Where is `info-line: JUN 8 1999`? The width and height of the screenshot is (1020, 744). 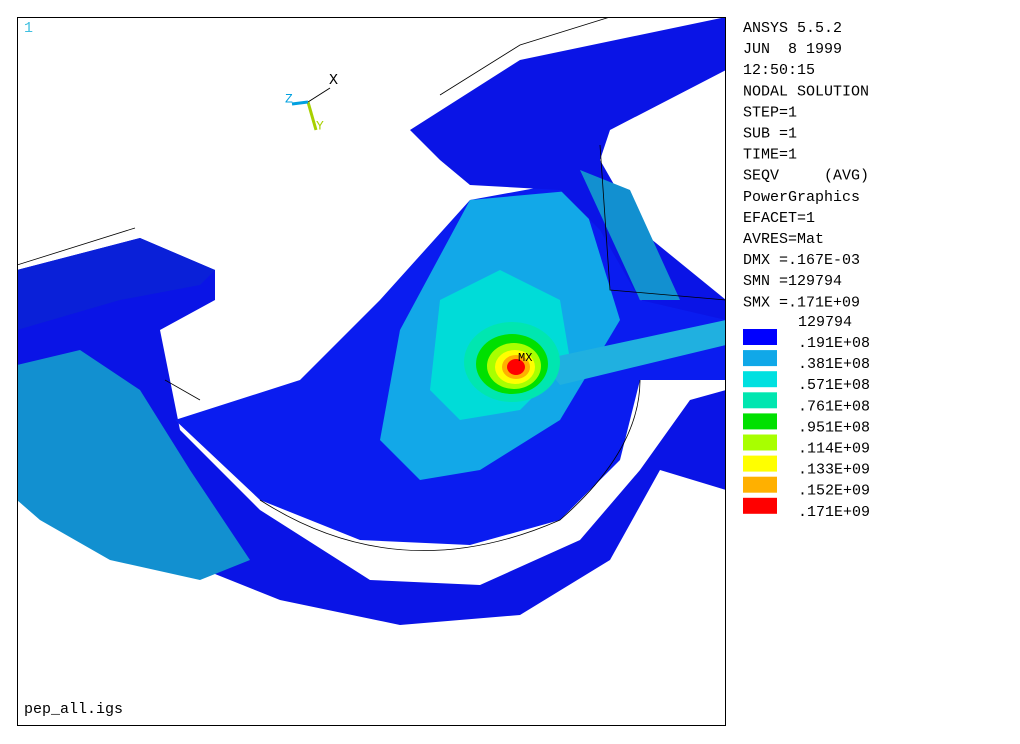 info-line: JUN 8 1999 is located at coordinates (792, 49).